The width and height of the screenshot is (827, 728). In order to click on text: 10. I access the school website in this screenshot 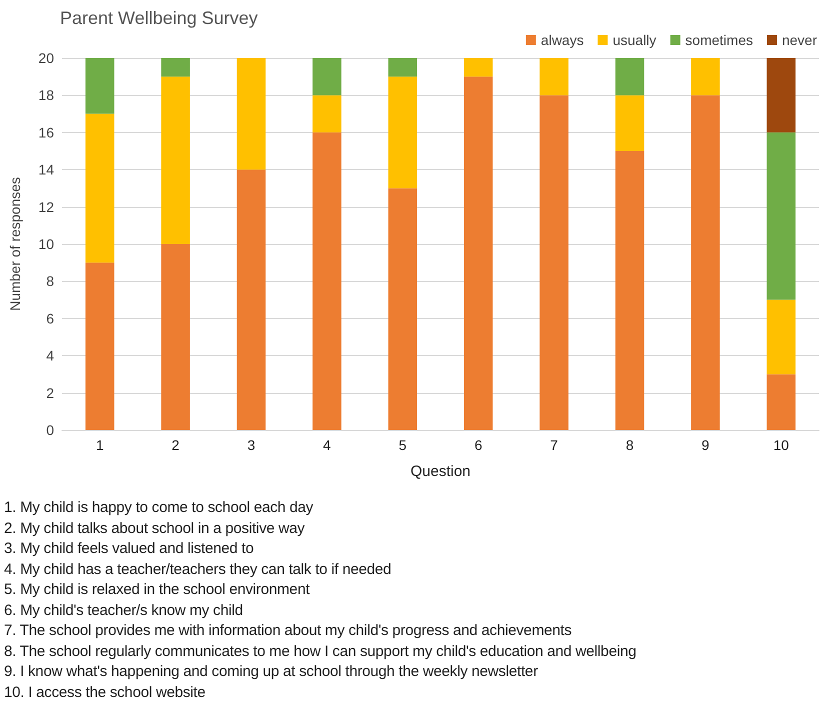, I will do `click(105, 692)`.